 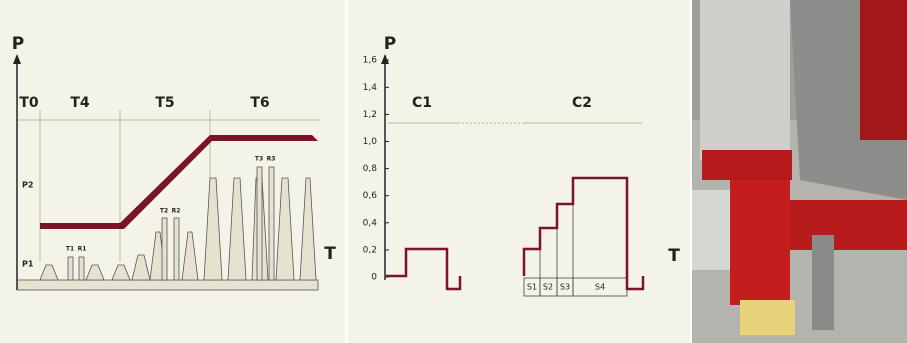 What do you see at coordinates (176, 211) in the screenshot?
I see `pulse-label: R2` at bounding box center [176, 211].